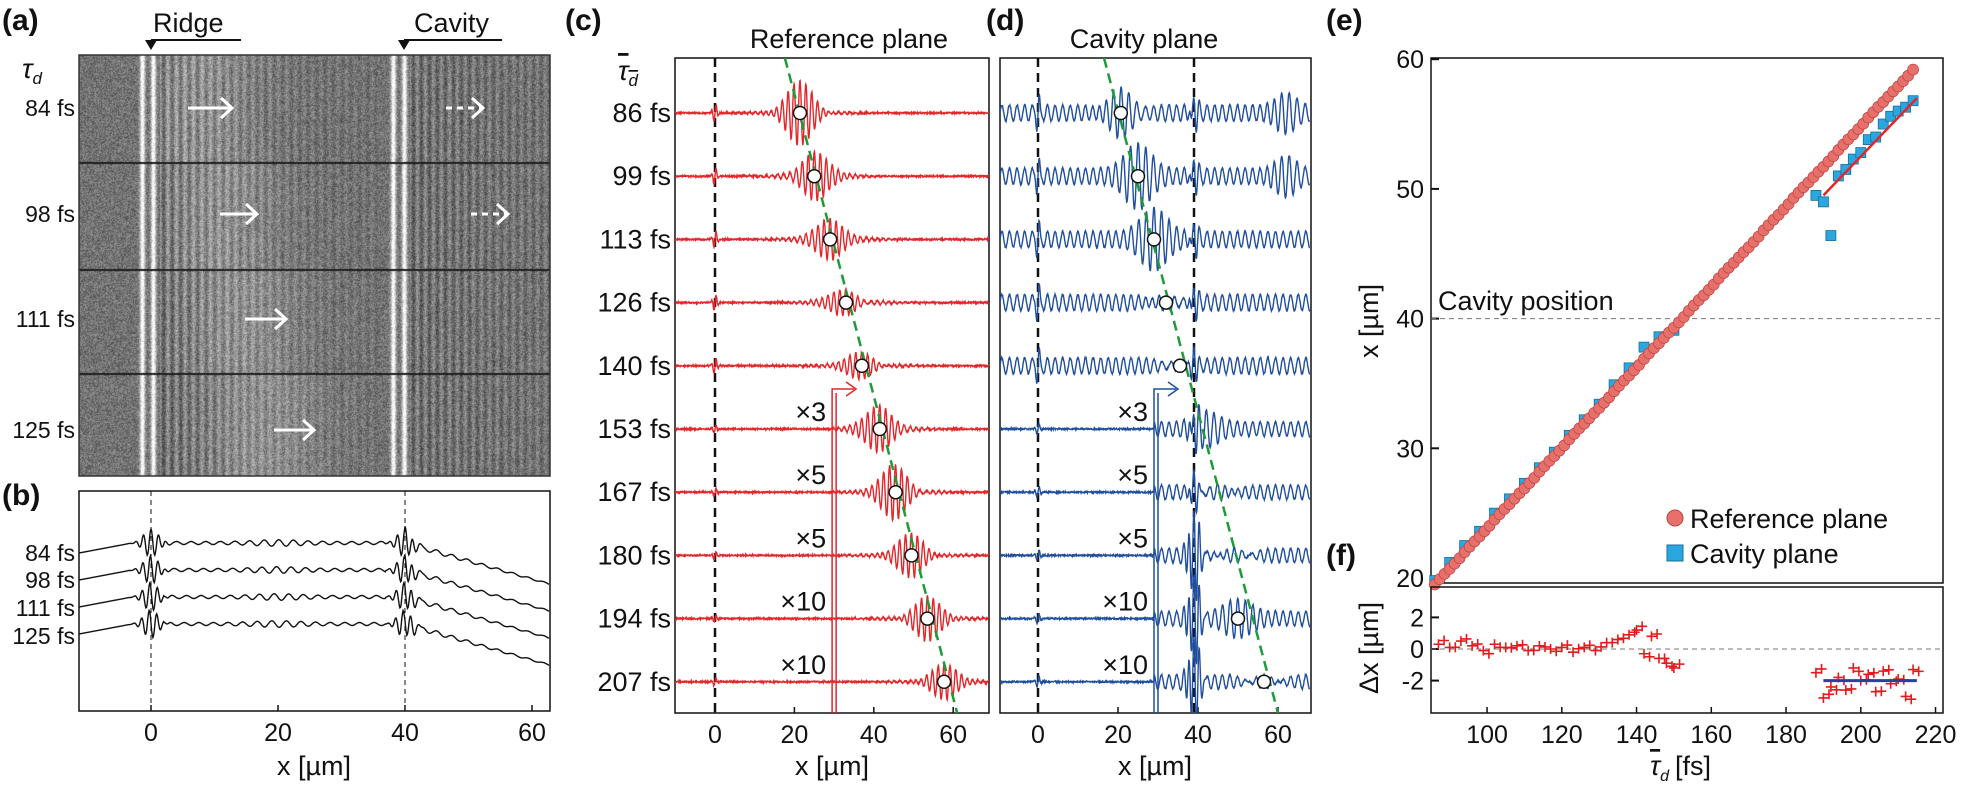 Image resolution: width=1968 pixels, height=788 pixels. I want to click on trace-label-b: 125 fs, so click(43, 636).